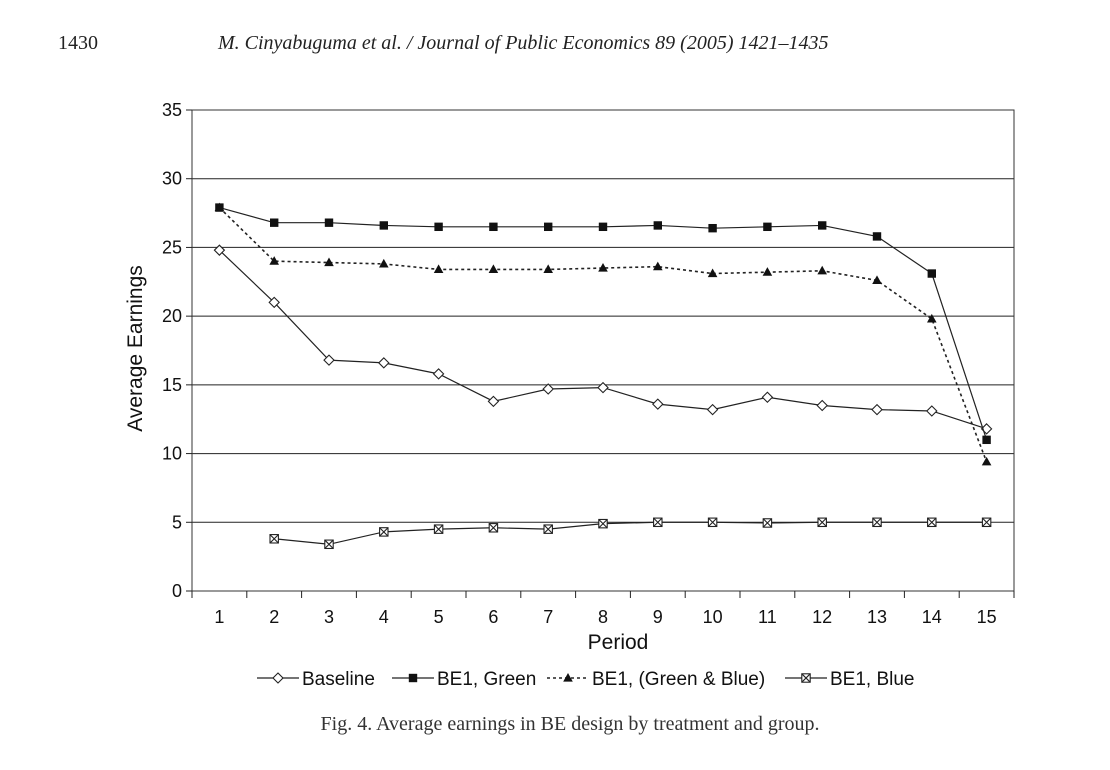  What do you see at coordinates (932, 617) in the screenshot?
I see `x-tick-label: 14` at bounding box center [932, 617].